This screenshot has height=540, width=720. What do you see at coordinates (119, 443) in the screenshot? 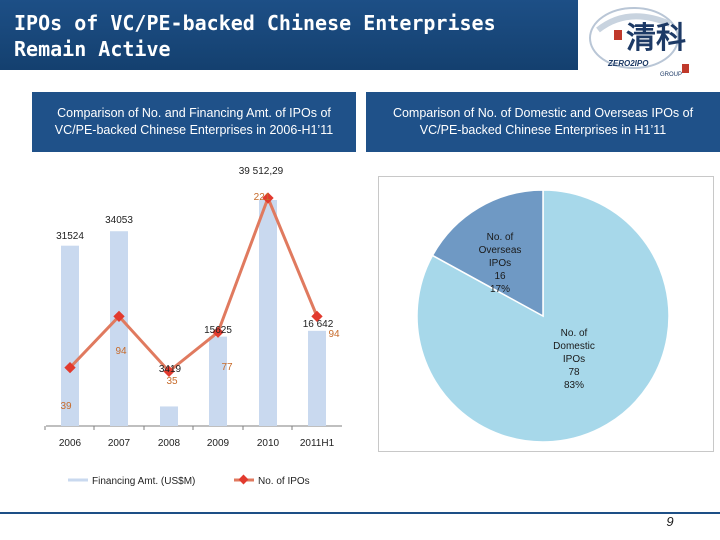
I see `x-tick-label: 2007` at bounding box center [119, 443].